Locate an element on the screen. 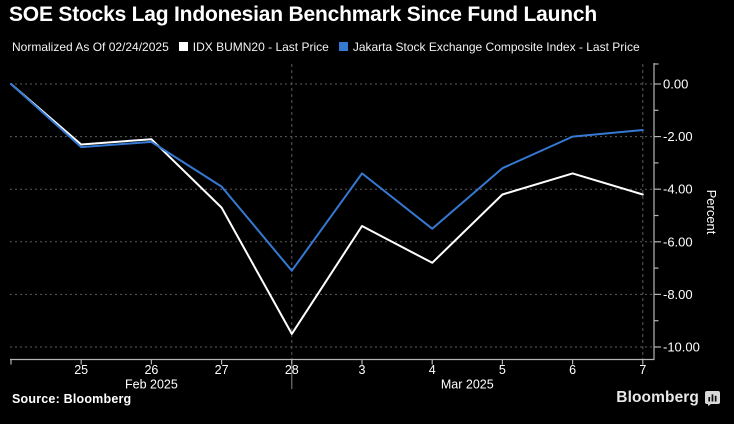 This screenshot has width=734, height=424. legend-swatch-white is located at coordinates (183, 46).